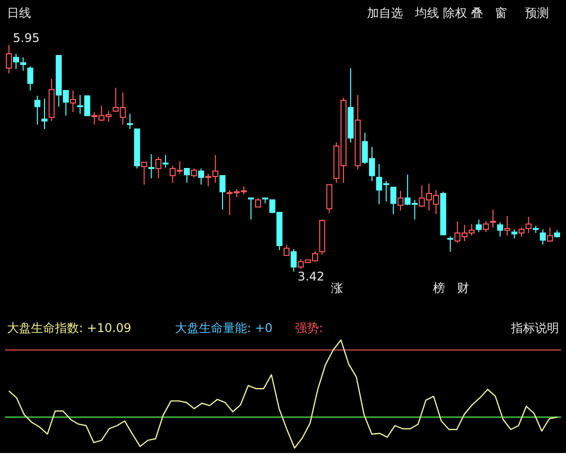 Image resolution: width=566 pixels, height=457 pixels. I want to click on text: 均线, so click(426, 13).